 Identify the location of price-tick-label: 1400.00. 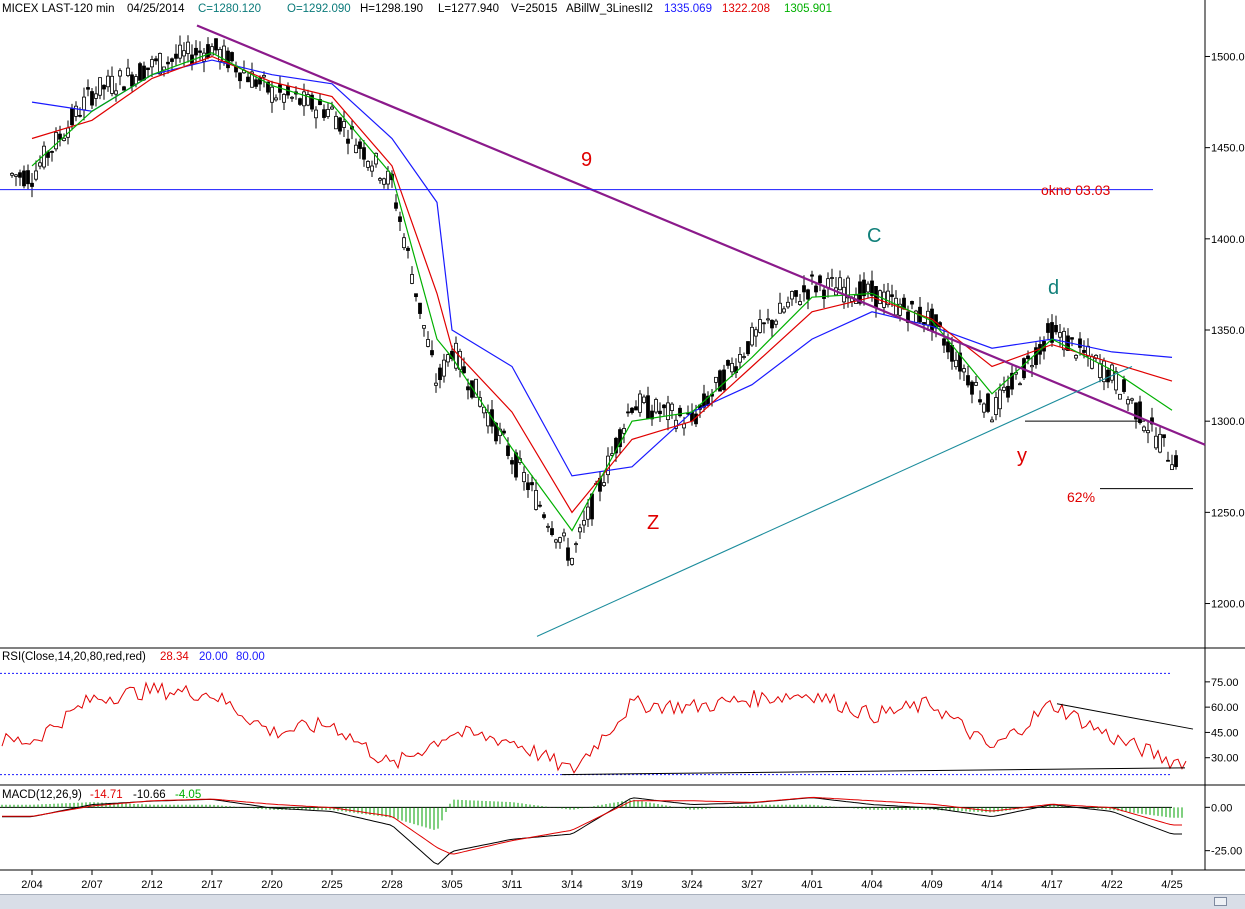
(1228, 240).